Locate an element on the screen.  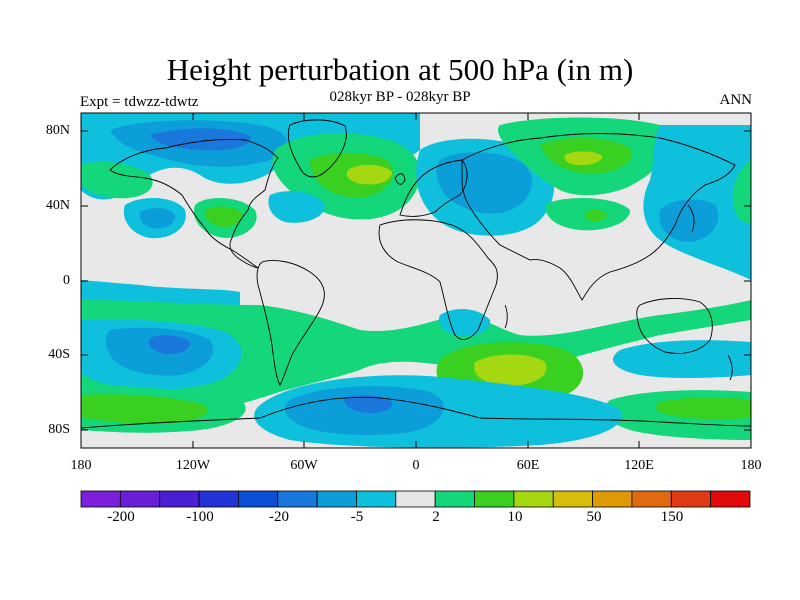
coast-australia is located at coordinates (674, 326).